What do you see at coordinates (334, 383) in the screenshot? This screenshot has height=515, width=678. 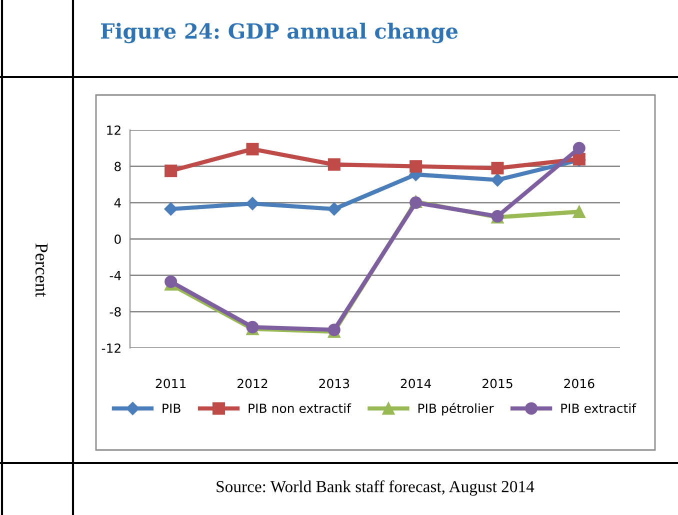 I see `x-tick-label: 2013` at bounding box center [334, 383].